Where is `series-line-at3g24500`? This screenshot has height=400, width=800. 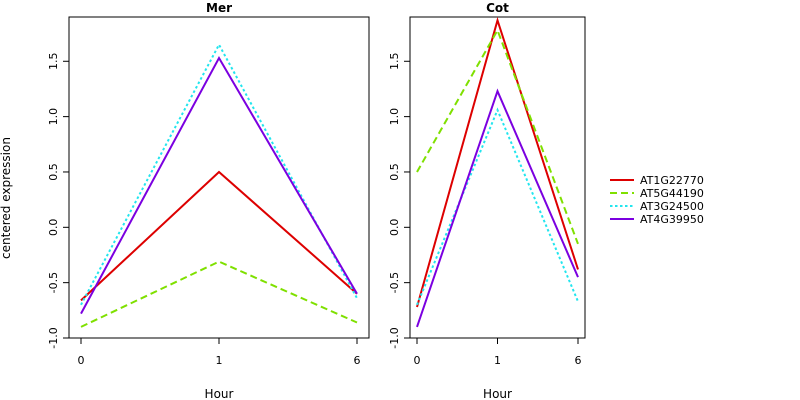 series-line-at3g24500 is located at coordinates (497, 206).